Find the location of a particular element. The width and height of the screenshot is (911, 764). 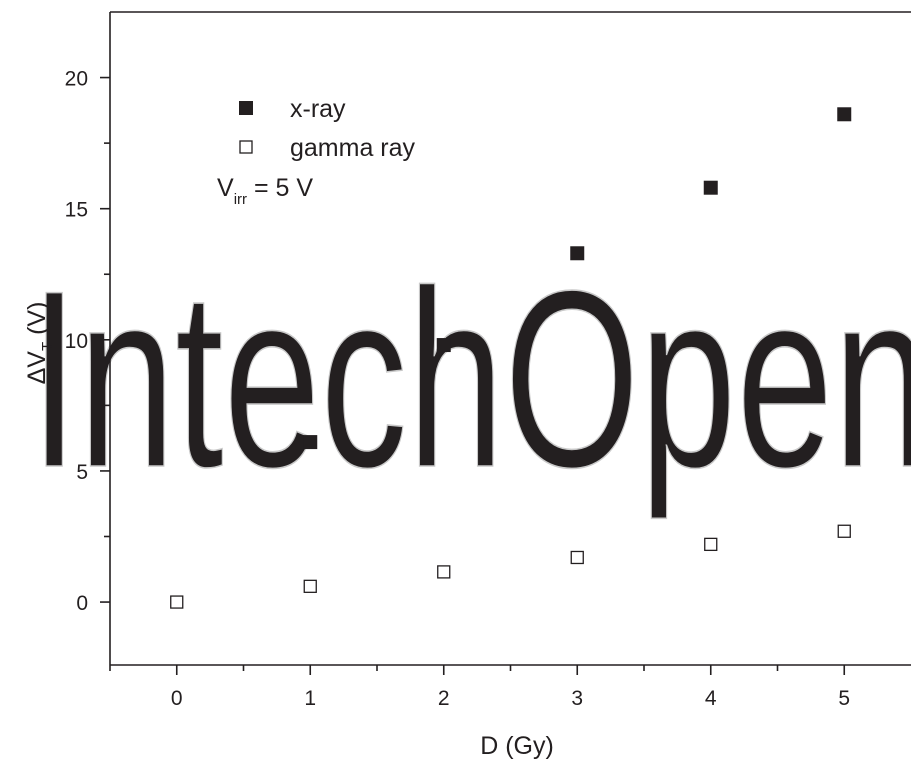

x-tick-label: 4 is located at coordinates (711, 698).